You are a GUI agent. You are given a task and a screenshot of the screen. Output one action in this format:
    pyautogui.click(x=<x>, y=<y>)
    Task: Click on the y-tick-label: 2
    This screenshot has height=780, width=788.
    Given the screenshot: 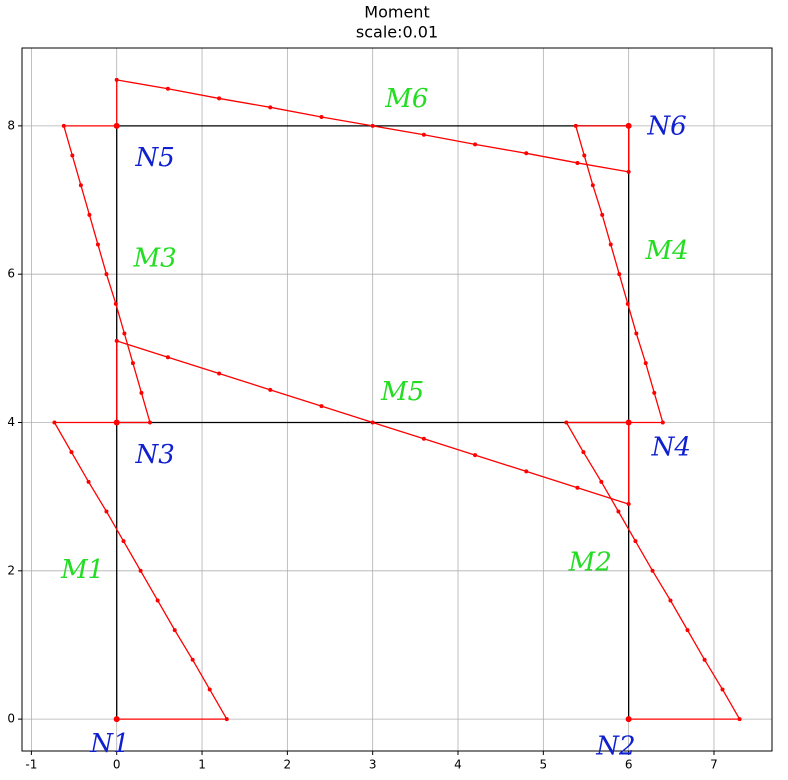 What is the action you would take?
    pyautogui.click(x=11, y=570)
    